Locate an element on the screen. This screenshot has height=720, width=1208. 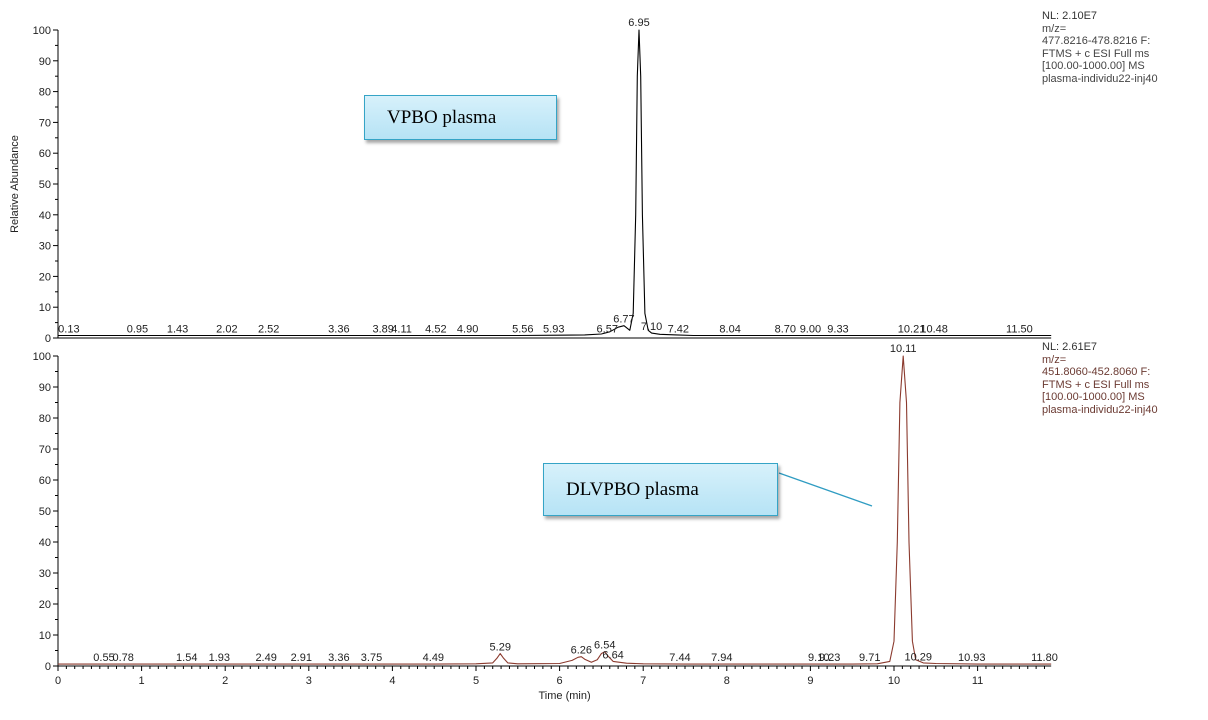
apex-peak-label: 6.95 is located at coordinates (638, 23).